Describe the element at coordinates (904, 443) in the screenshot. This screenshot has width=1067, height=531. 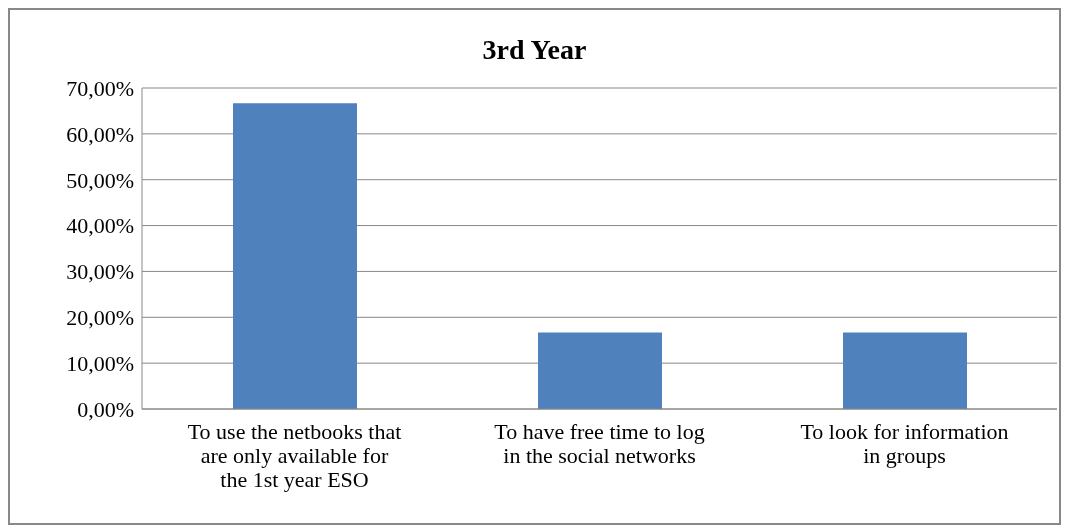
I see `x-tick-label: To look for information in groups` at that location.